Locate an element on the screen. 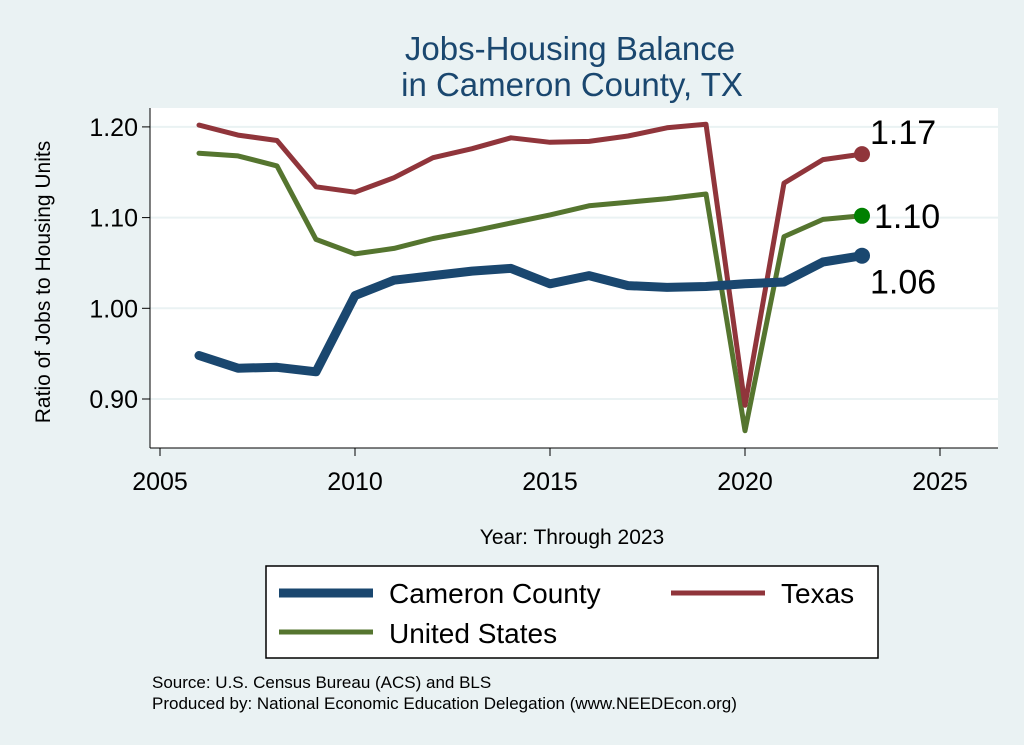 The height and width of the screenshot is (745, 1024). y-axis-ticks: 0.90 1.00 1.10 1.20 is located at coordinates (119, 264).